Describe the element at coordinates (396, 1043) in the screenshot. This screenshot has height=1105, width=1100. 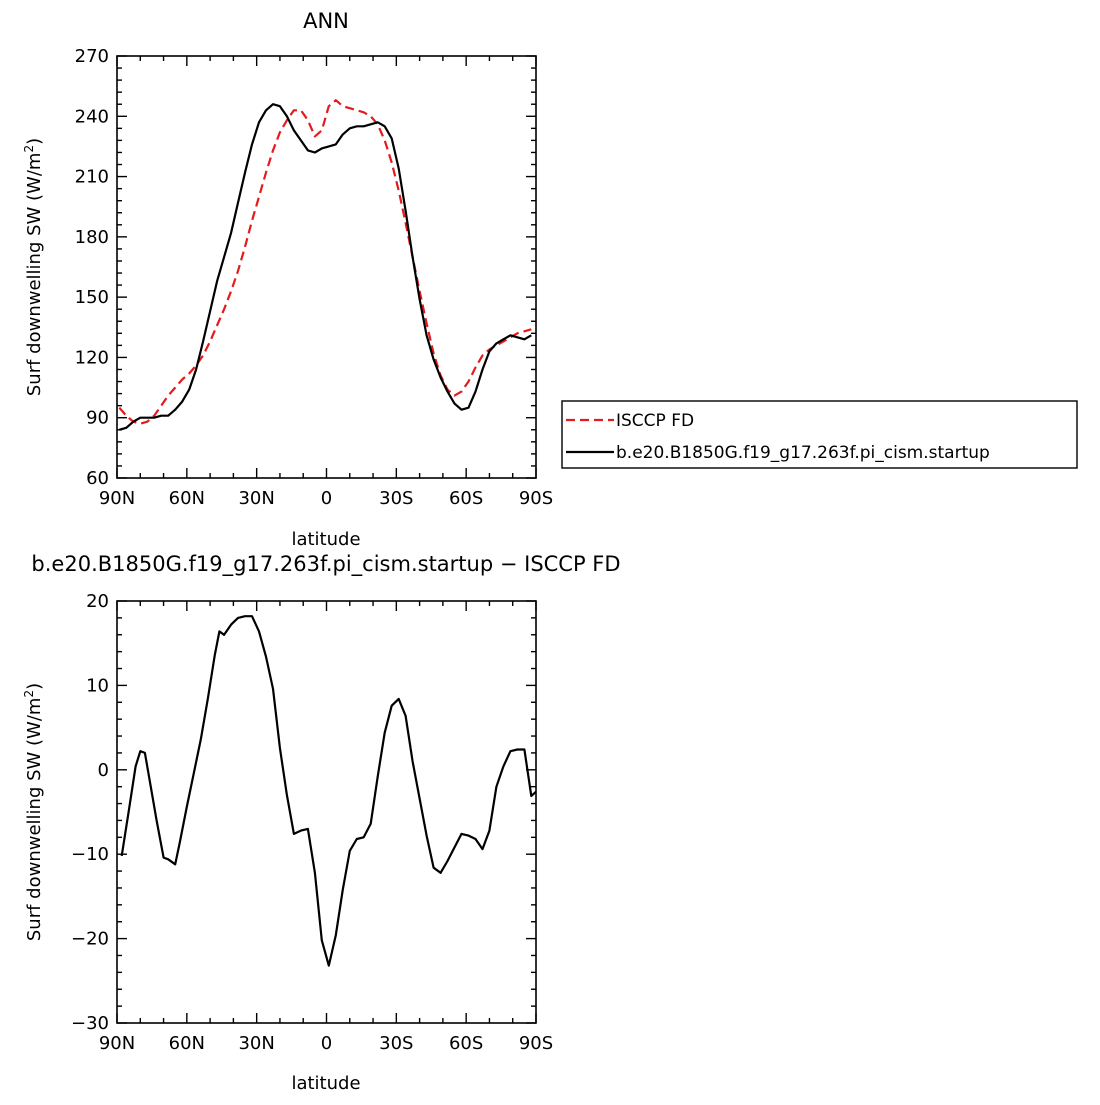
I see `bottom-x-tick-label: 30S` at that location.